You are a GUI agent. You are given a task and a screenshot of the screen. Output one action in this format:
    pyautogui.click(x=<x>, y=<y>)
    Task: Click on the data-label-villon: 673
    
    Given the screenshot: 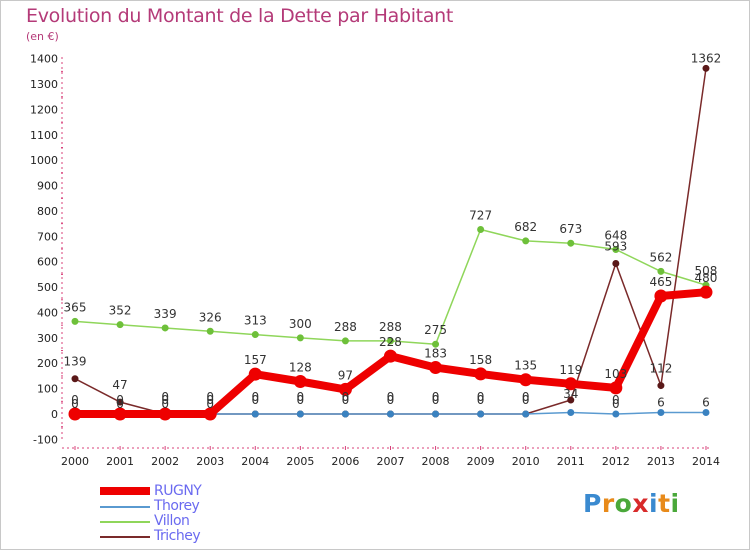 What is the action you would take?
    pyautogui.click(x=570, y=229)
    